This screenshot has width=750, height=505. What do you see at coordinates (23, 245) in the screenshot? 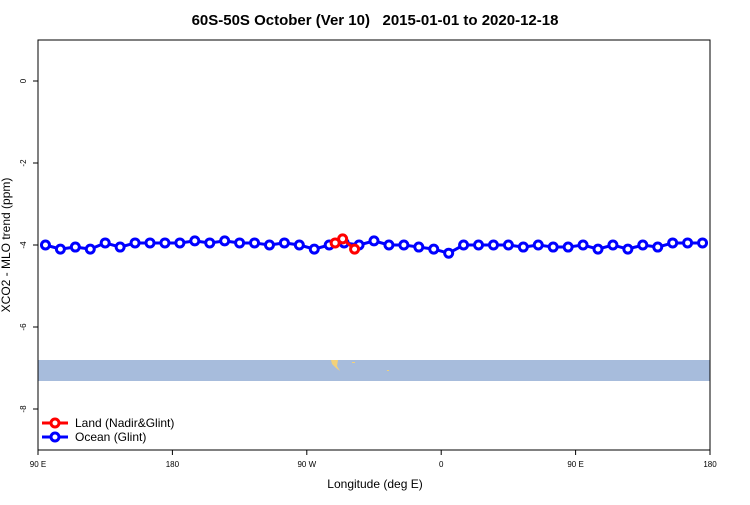
I see `y-tick-label: -4` at bounding box center [23, 245].